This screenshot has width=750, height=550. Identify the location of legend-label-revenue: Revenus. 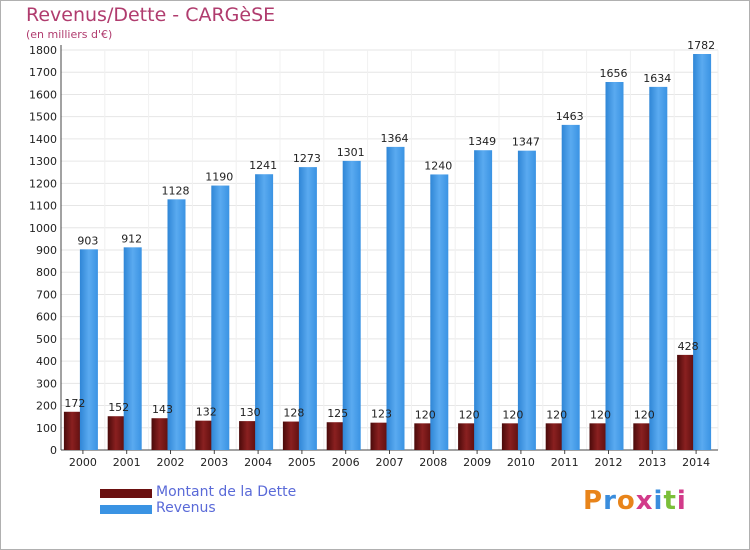
(186, 508).